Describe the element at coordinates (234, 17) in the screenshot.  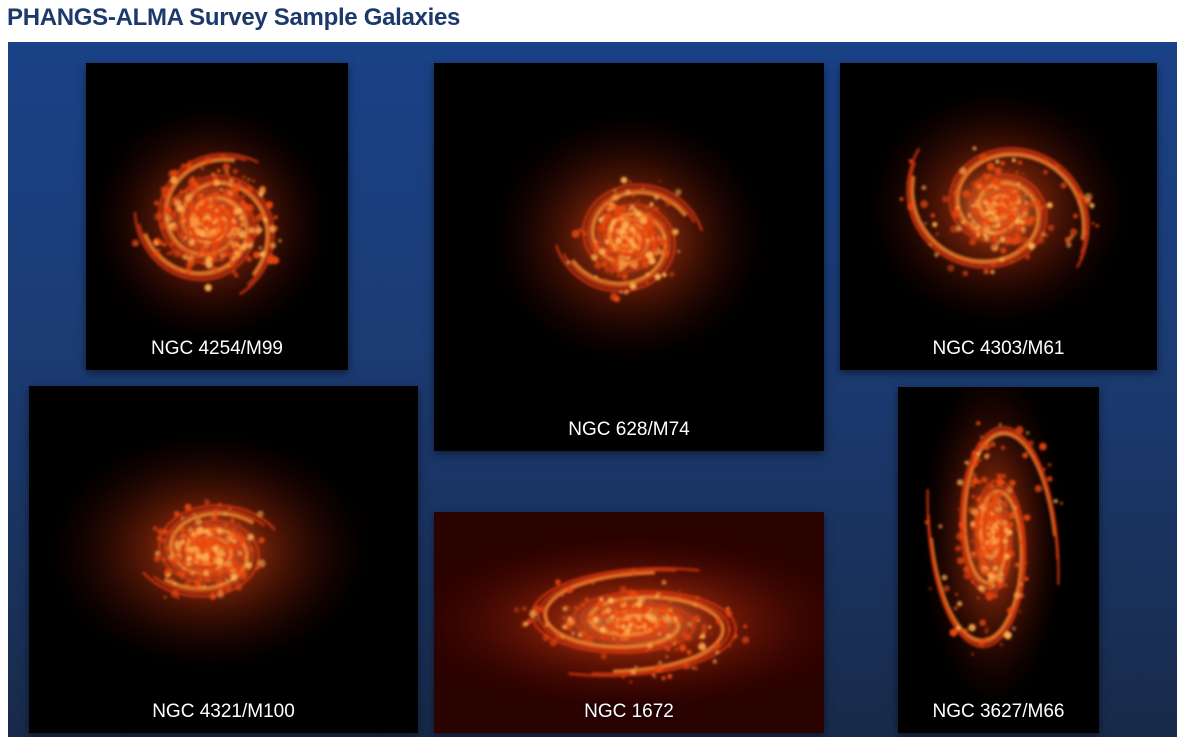
I see `page-title: PHANGS-ALMA Survey Sample Galaxies` at that location.